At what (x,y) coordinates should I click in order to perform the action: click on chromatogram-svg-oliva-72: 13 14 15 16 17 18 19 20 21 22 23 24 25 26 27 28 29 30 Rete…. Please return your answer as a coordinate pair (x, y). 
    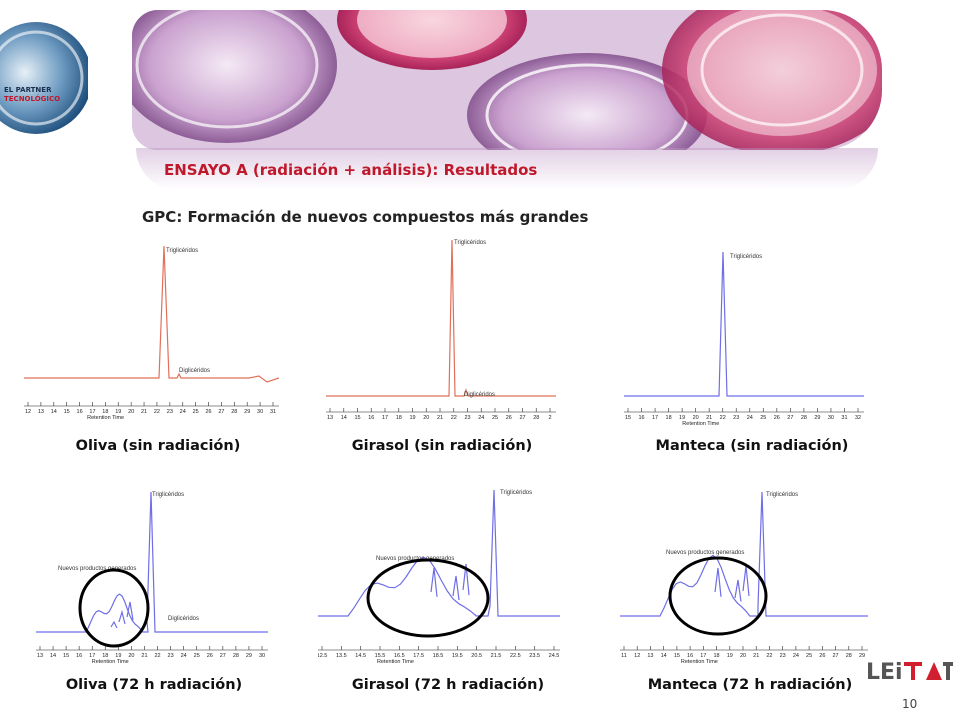
    Looking at the image, I should click on (152, 578).